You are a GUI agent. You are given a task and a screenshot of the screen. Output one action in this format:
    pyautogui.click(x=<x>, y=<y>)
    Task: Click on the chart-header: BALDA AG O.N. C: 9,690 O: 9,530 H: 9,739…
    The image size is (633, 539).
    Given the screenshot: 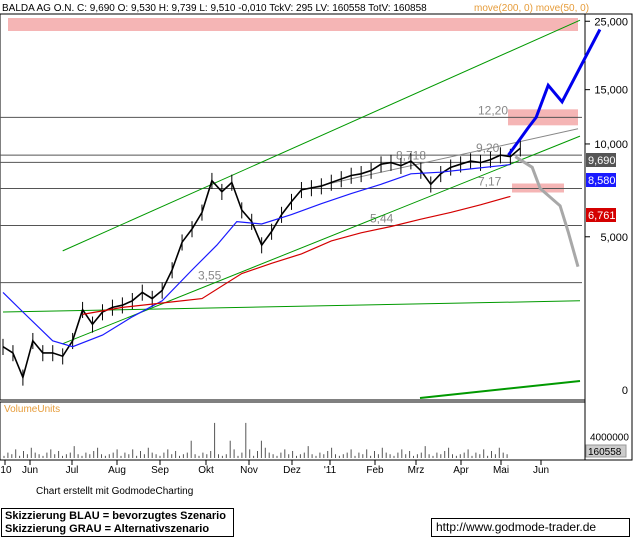 What is the action you would take?
    pyautogui.click(x=214, y=8)
    